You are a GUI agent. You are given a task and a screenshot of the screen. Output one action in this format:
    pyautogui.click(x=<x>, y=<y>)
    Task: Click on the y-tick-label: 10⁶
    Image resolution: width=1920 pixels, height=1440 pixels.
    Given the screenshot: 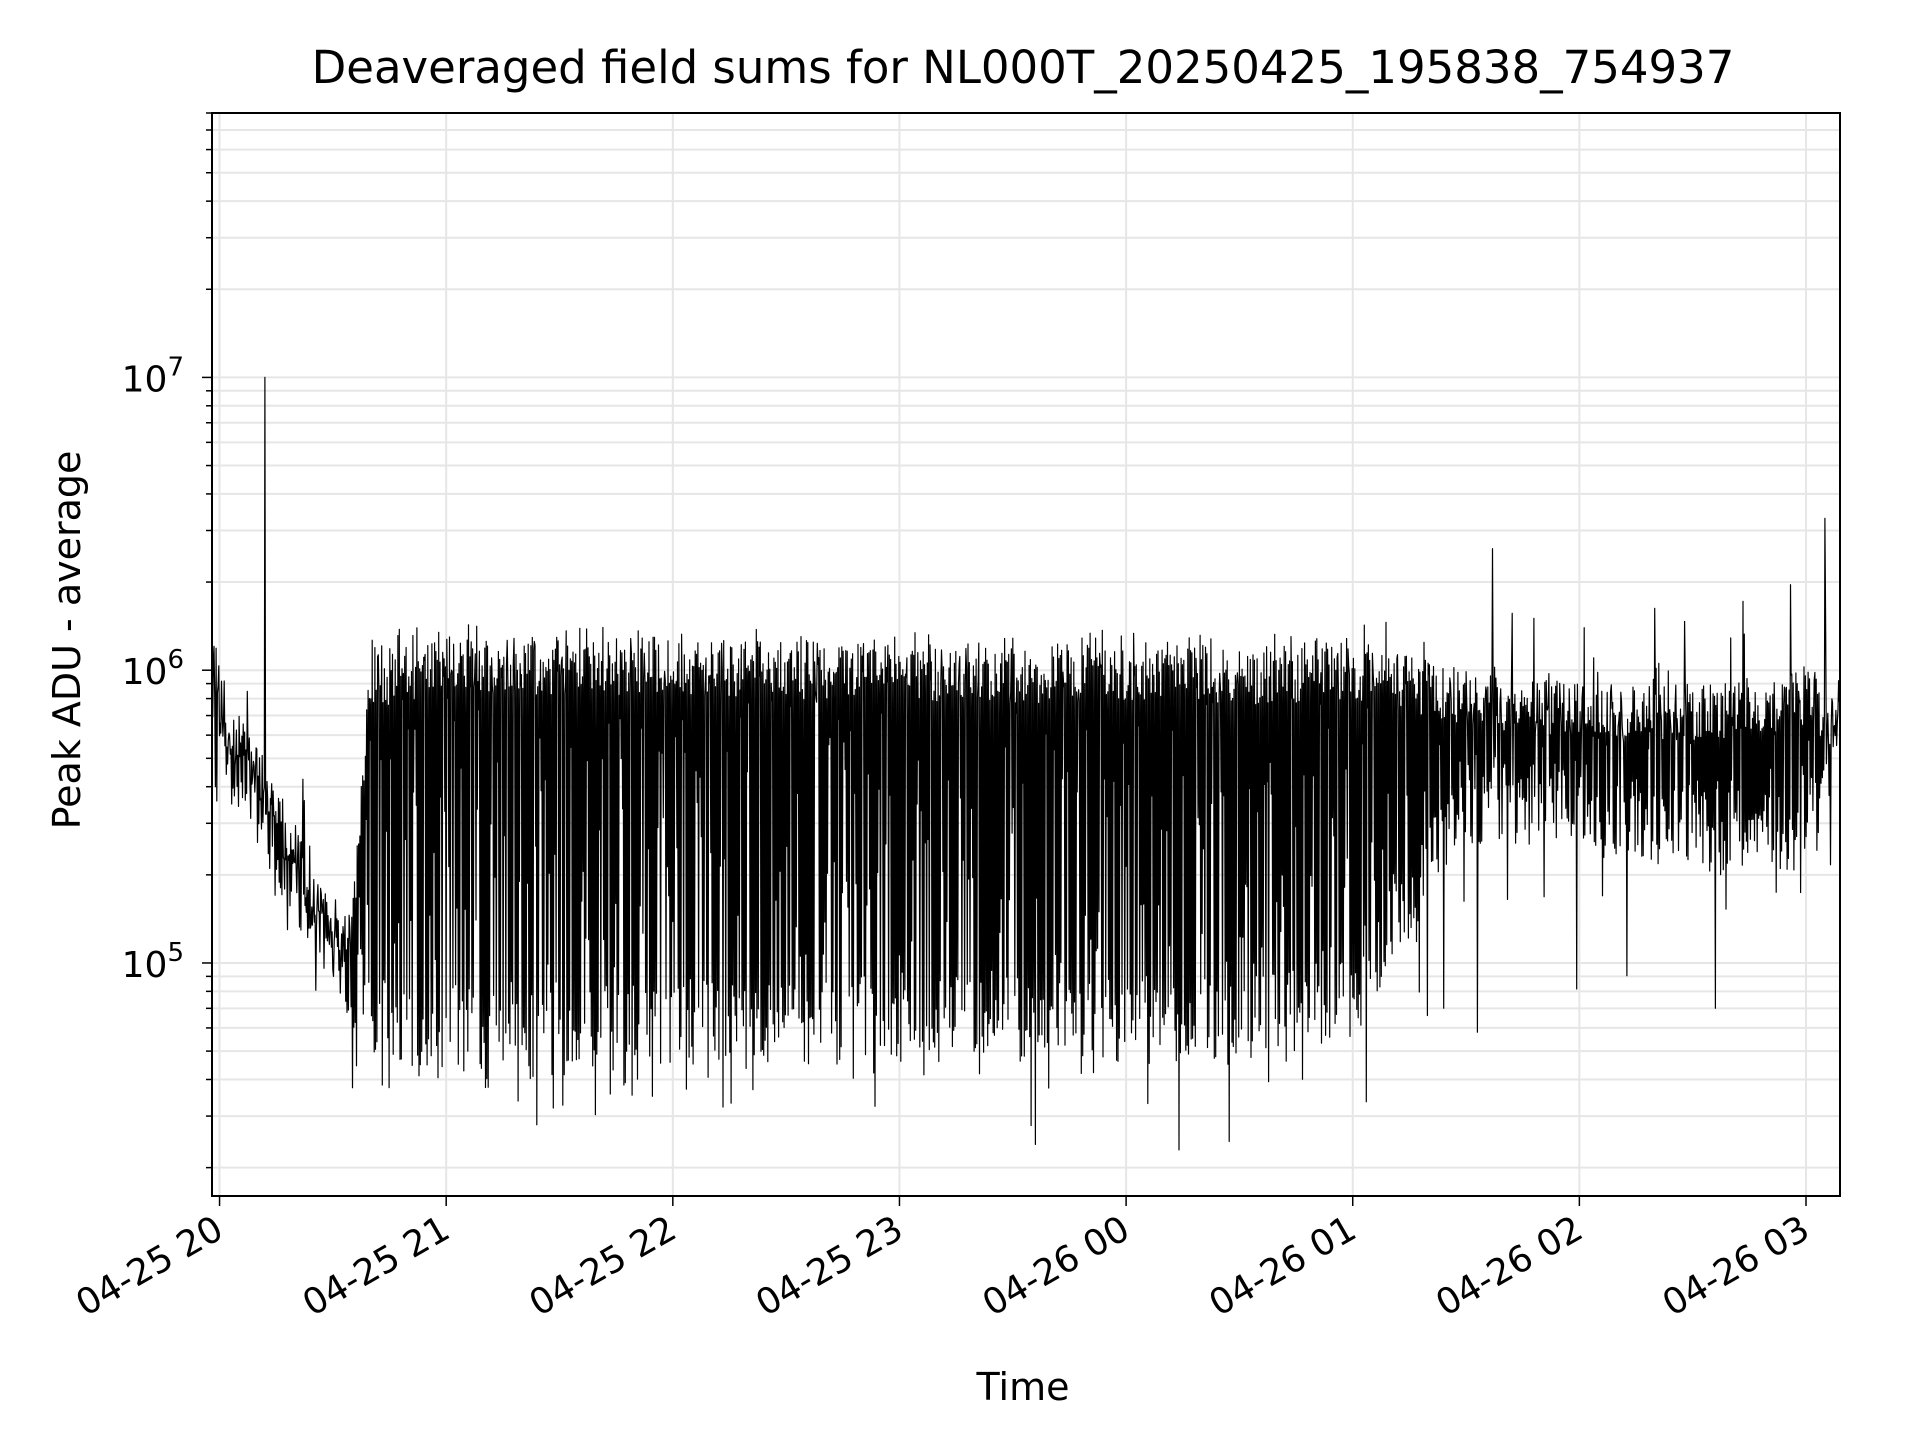 What is the action you would take?
    pyautogui.click(x=153, y=669)
    